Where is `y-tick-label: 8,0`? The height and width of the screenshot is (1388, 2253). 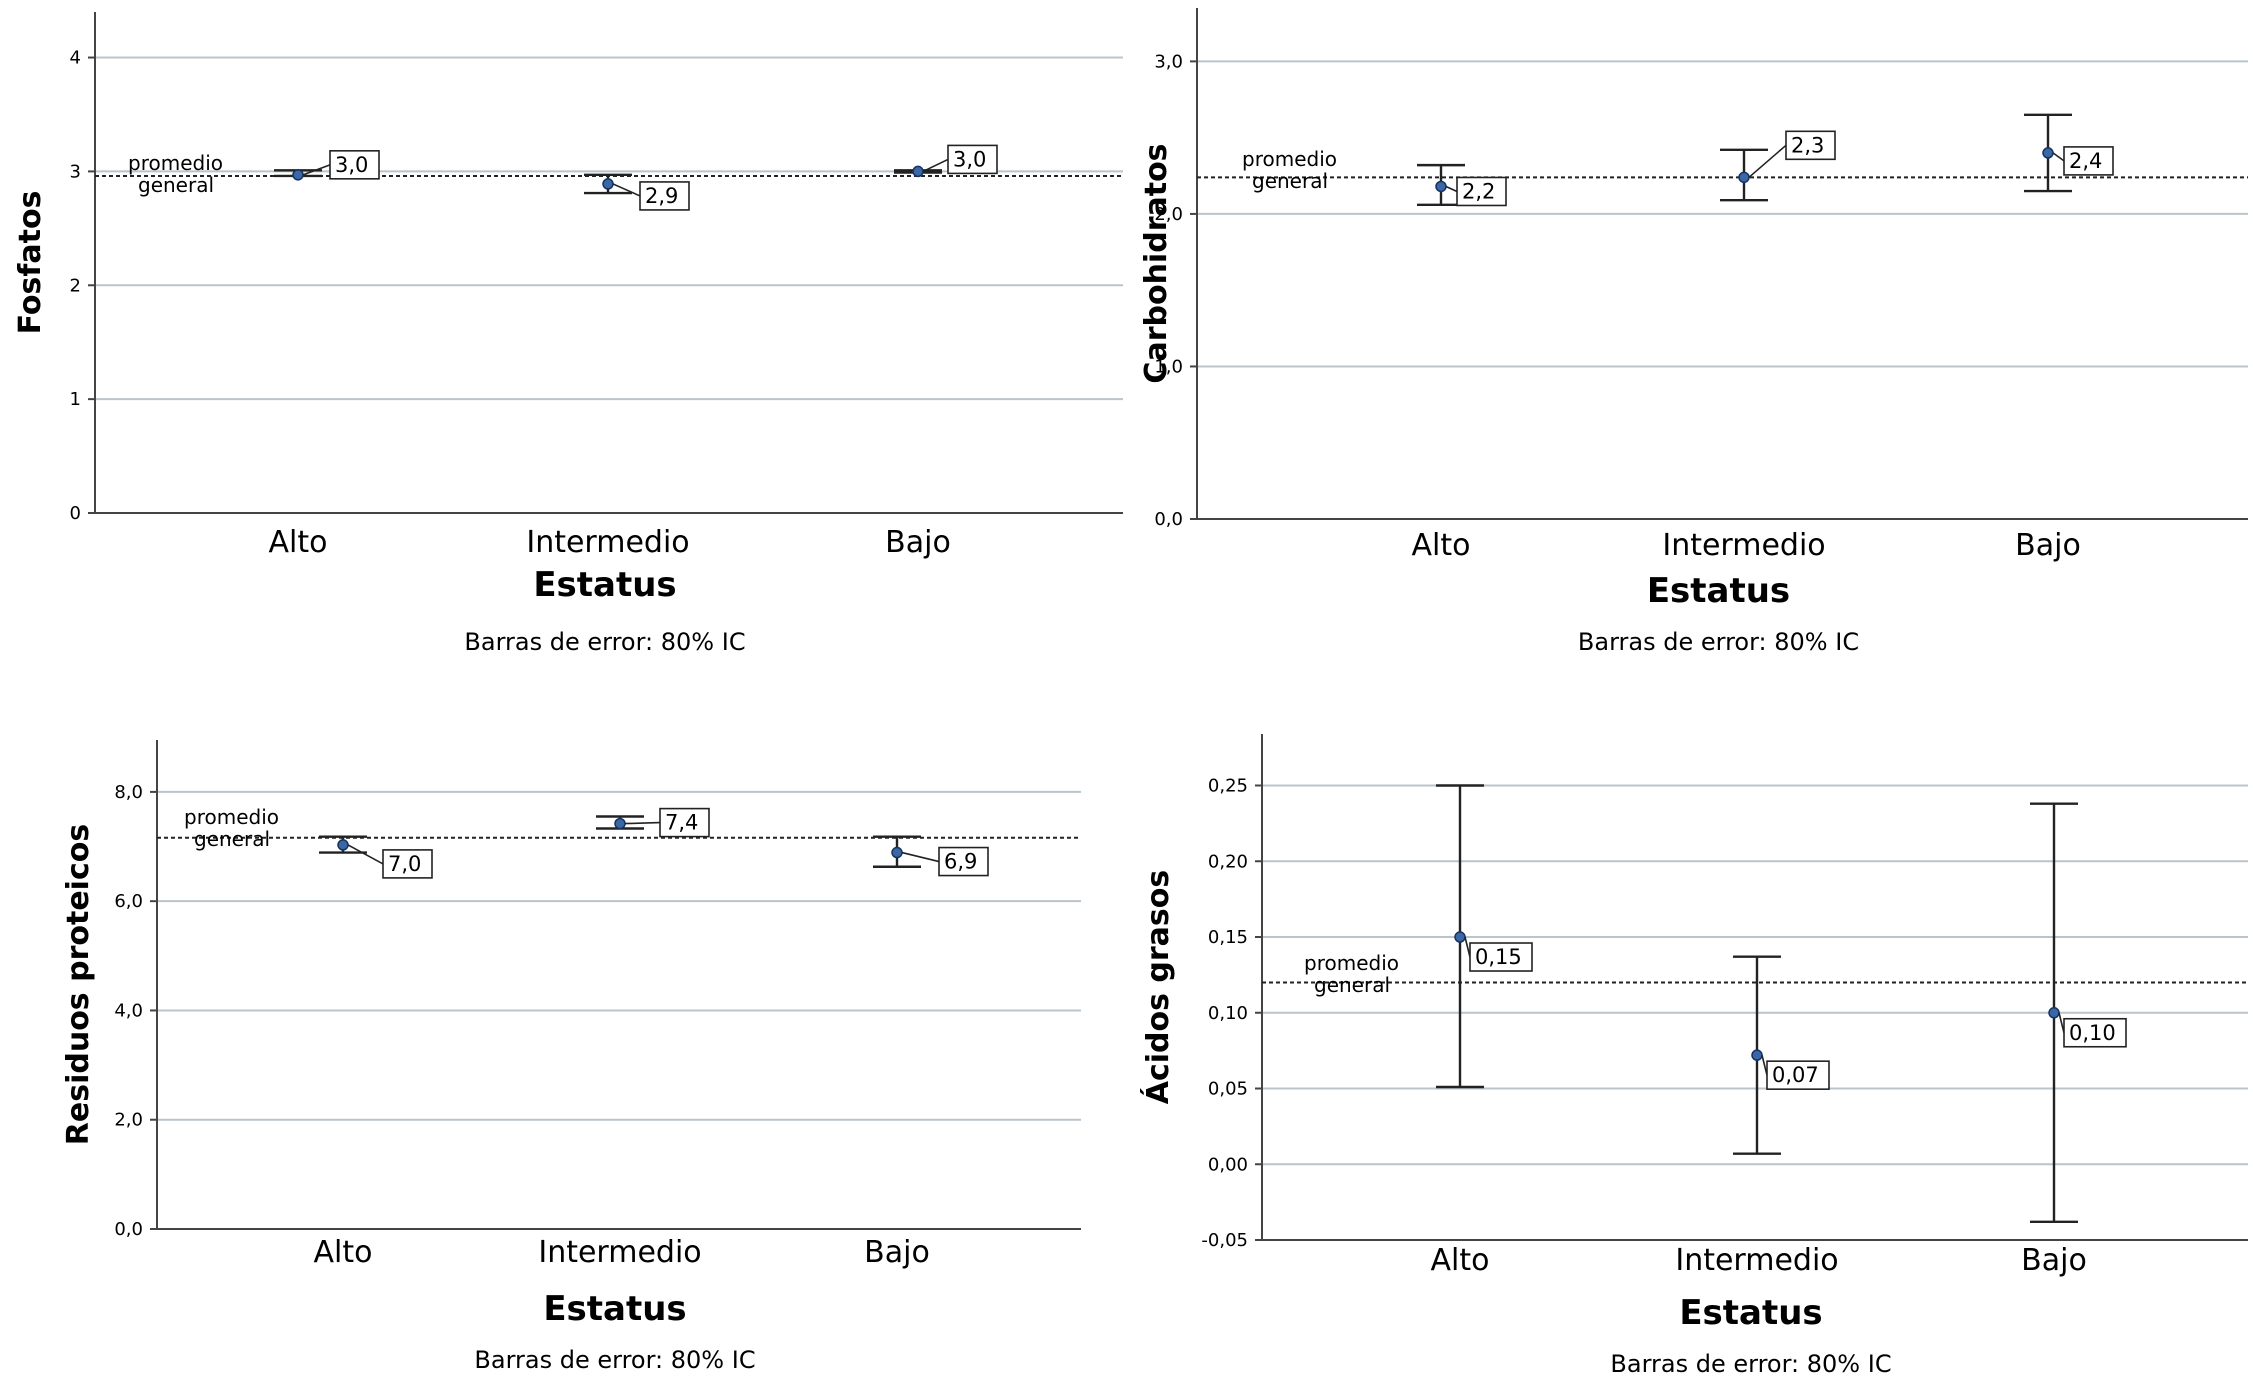 y-tick-label: 8,0 is located at coordinates (128, 792).